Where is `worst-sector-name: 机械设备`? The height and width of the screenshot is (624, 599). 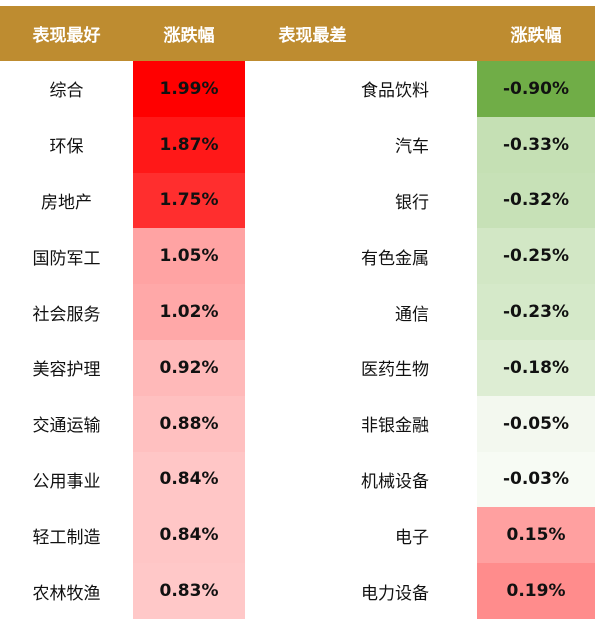
worst-sector-name: 机械设备 is located at coordinates (395, 481).